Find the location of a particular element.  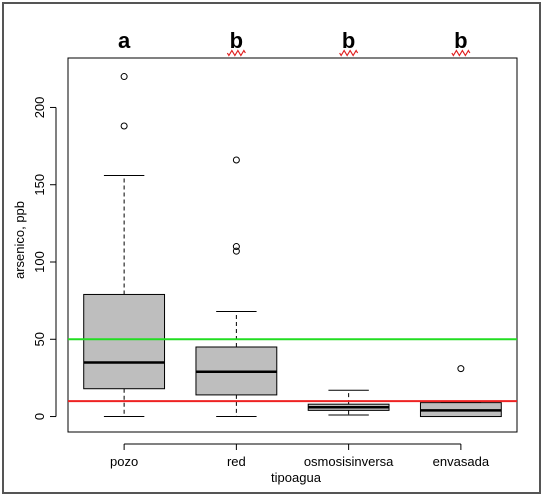

x-axis-label: tipoagua is located at coordinates (296, 477).